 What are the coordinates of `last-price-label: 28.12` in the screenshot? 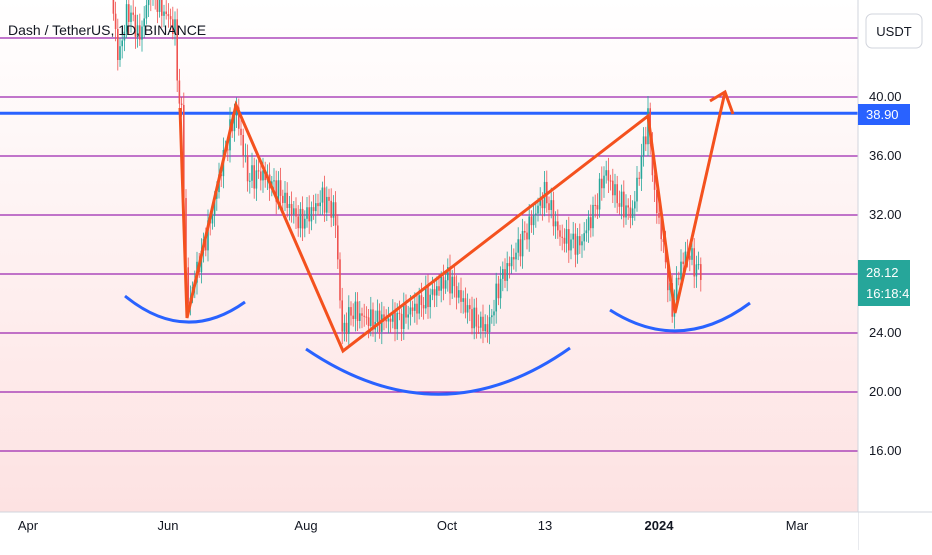 It's located at (882, 272).